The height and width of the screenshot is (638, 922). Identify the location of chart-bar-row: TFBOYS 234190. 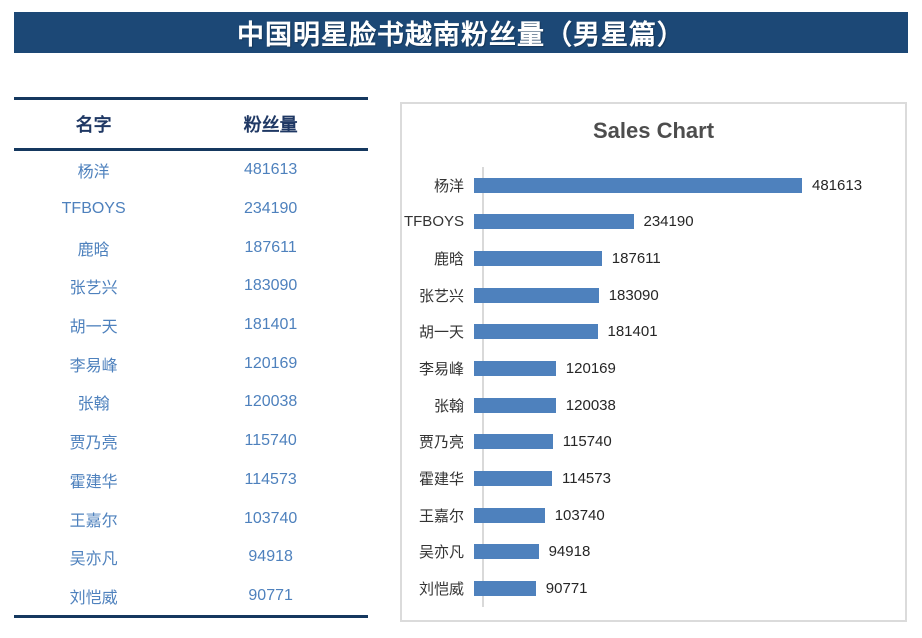
(653, 222).